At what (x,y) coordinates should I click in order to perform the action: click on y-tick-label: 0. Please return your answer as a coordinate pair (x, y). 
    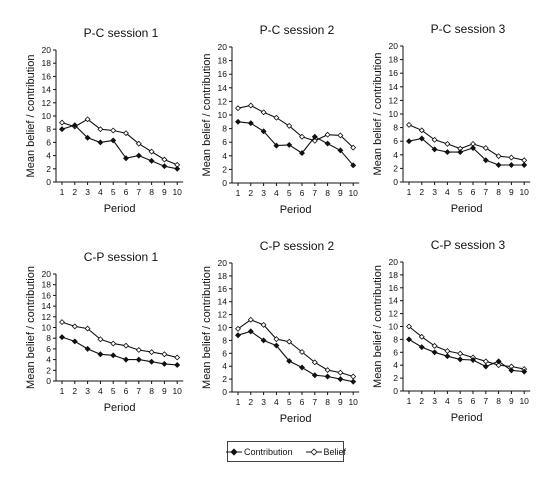
    Looking at the image, I should click on (224, 183).